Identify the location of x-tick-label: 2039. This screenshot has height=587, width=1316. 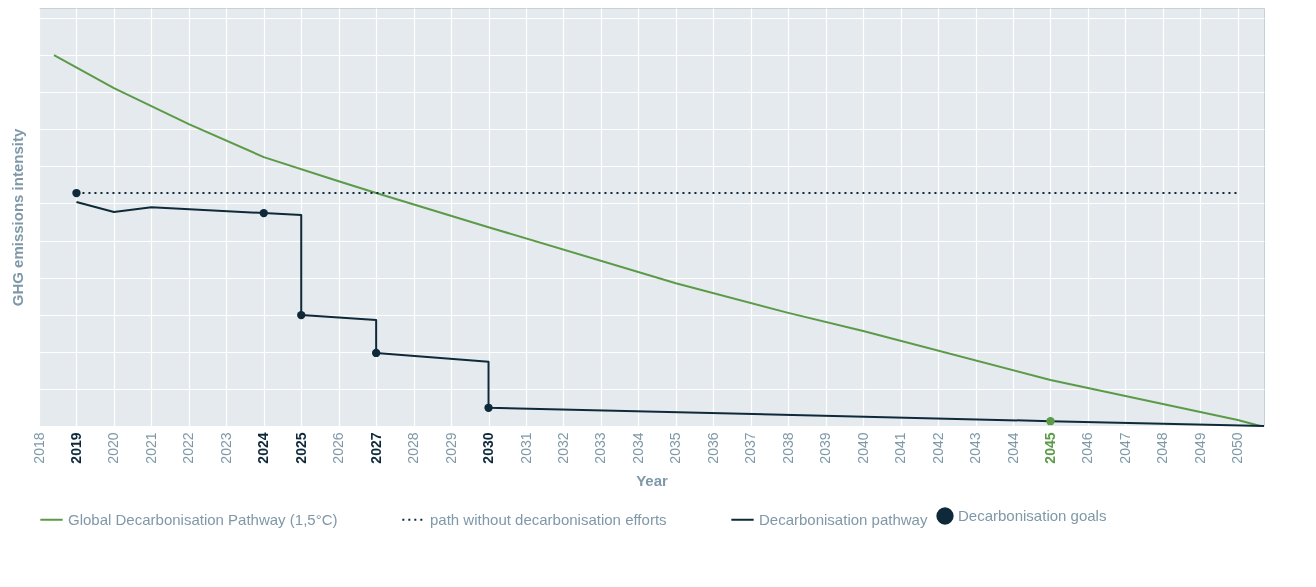
(825, 448).